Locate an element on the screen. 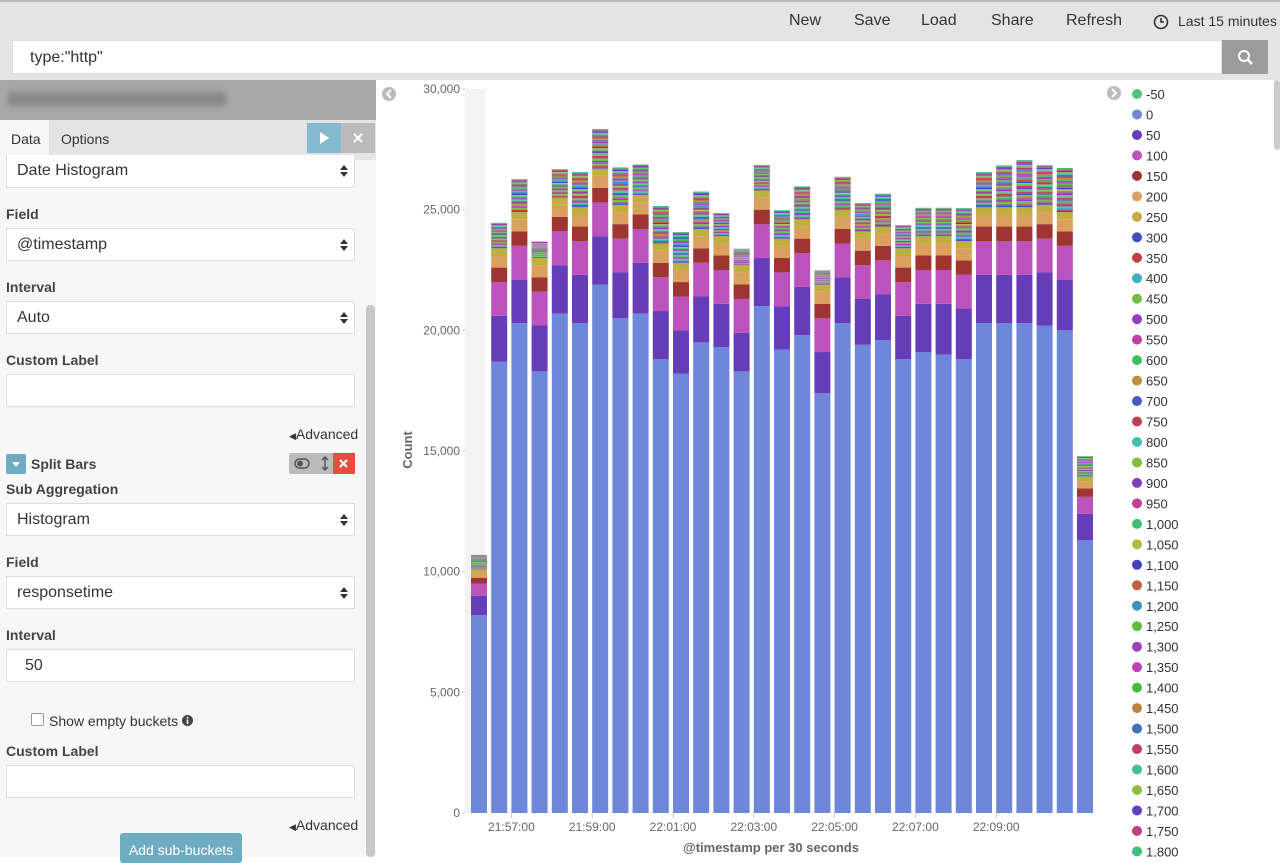 This screenshot has height=863, width=1280. nav-save: Save is located at coordinates (872, 21).